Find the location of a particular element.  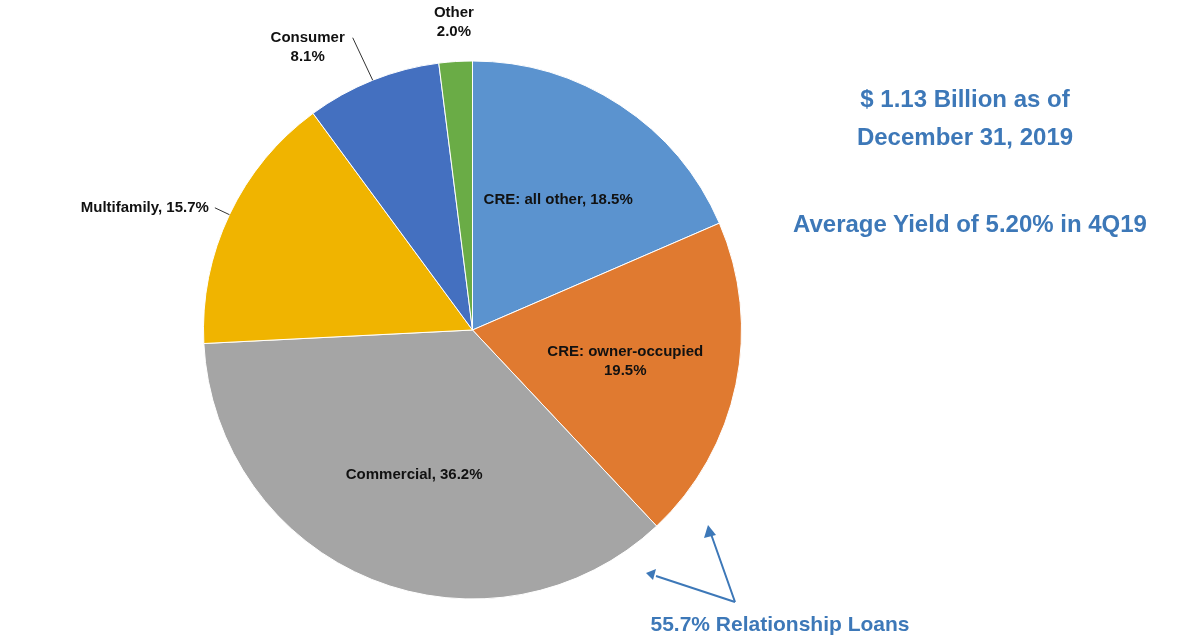

data-label: 8.1% is located at coordinates (307, 55).